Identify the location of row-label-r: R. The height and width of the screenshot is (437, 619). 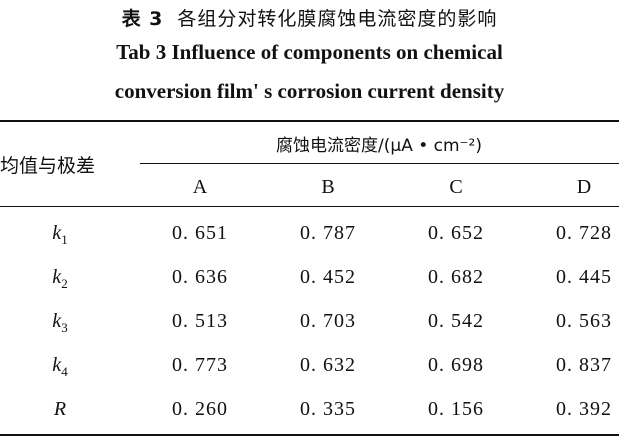
(60, 409).